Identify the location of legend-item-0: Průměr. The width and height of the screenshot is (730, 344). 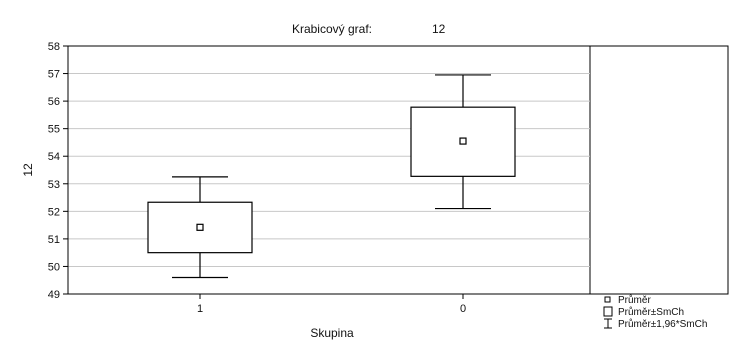
(627, 300).